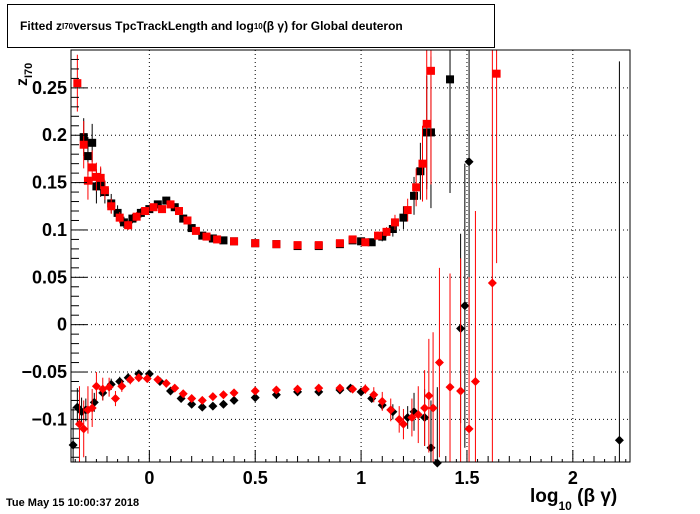  I want to click on x-tick-label: 0.5, so click(255, 478).